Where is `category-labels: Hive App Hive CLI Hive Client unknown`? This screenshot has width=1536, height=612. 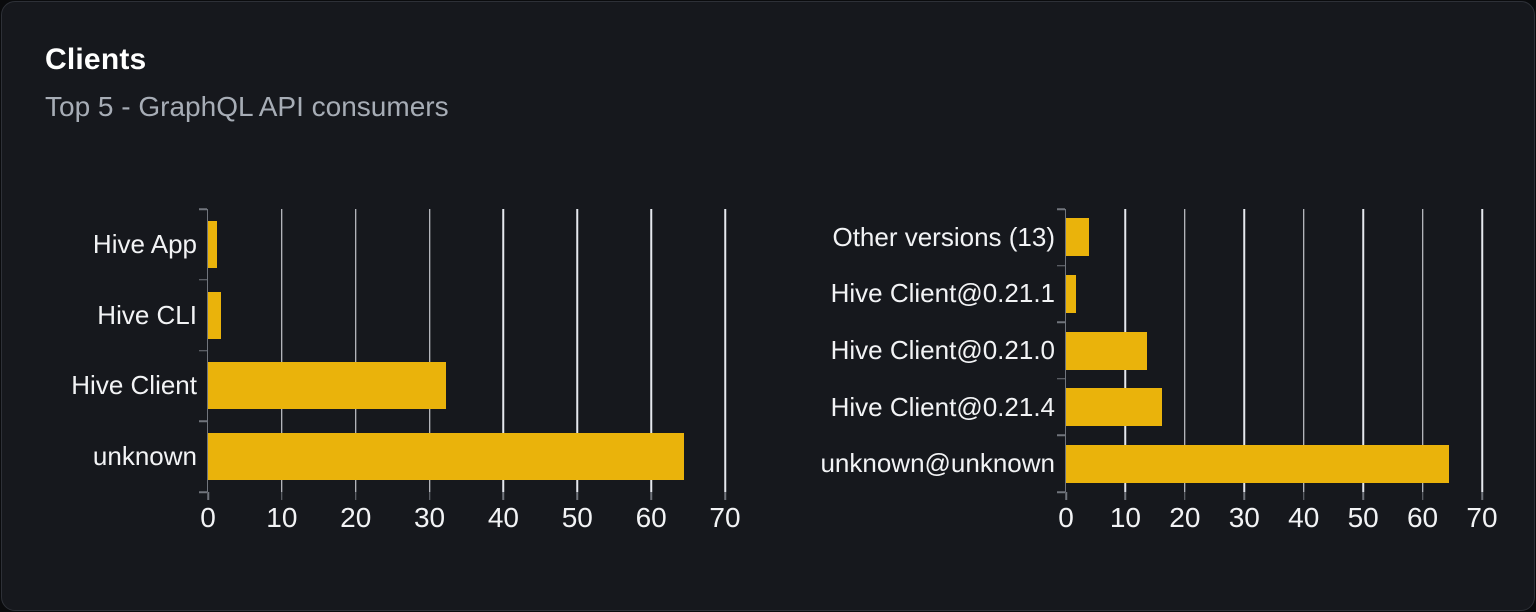
category-labels: Hive App Hive CLI Hive Client unknown is located at coordinates (126, 350).